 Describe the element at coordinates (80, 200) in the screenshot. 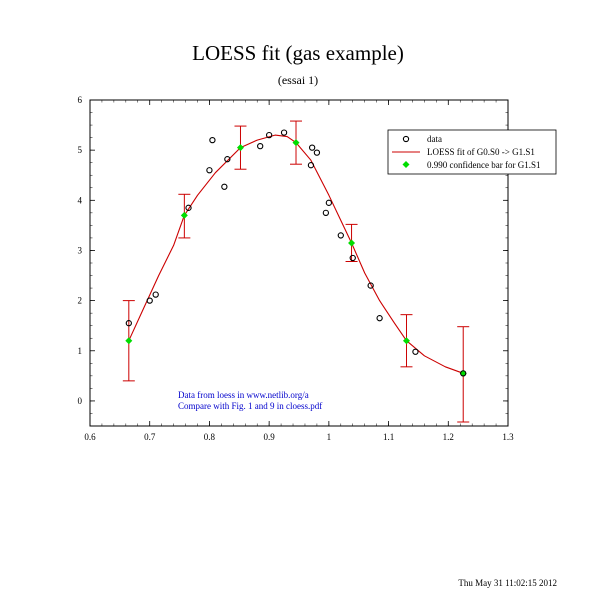

I see `y-tick-label: 4` at that location.